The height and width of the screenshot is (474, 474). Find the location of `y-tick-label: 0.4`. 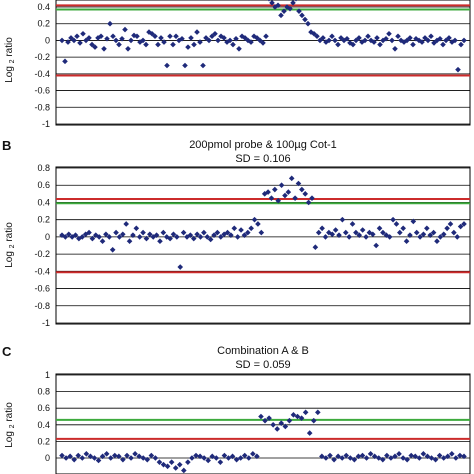

y-tick-label: 0.4 is located at coordinates (43, 202).